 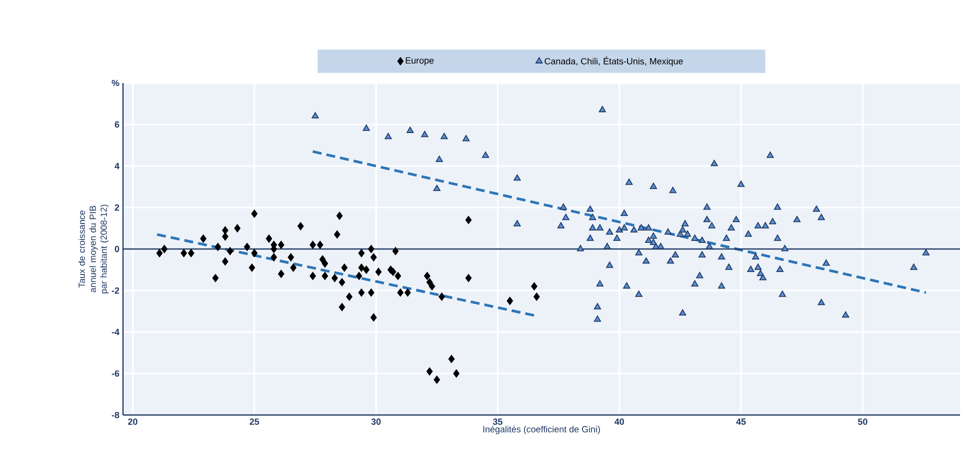 What do you see at coordinates (117, 124) in the screenshot?
I see `y-tick-label: 6` at bounding box center [117, 124].